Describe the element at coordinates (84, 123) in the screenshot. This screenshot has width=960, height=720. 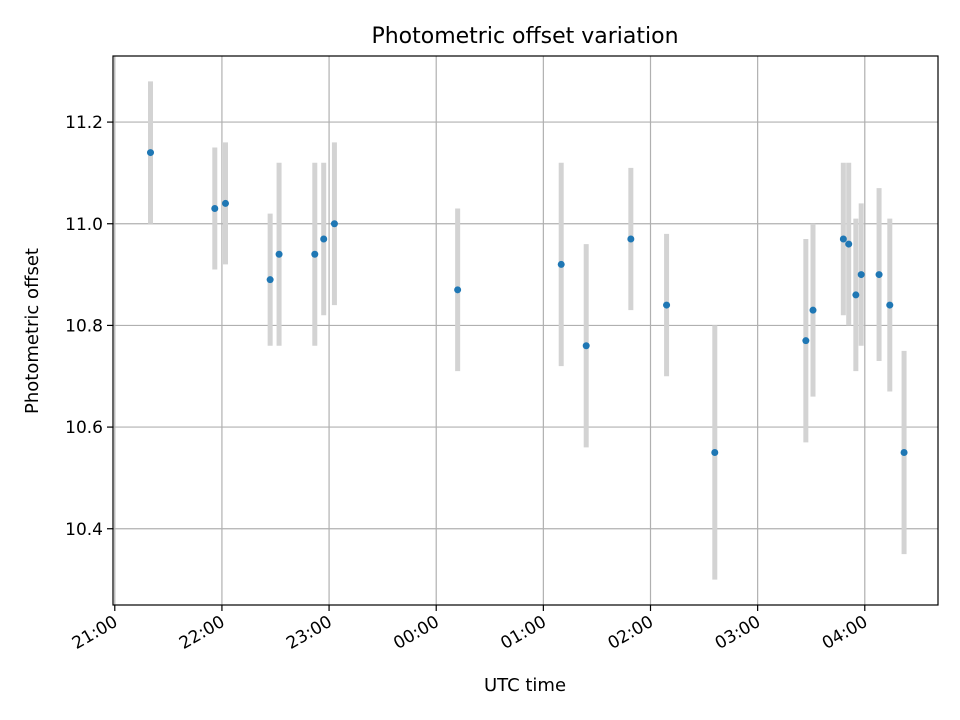
I see `y-tick-label: 11.2` at that location.